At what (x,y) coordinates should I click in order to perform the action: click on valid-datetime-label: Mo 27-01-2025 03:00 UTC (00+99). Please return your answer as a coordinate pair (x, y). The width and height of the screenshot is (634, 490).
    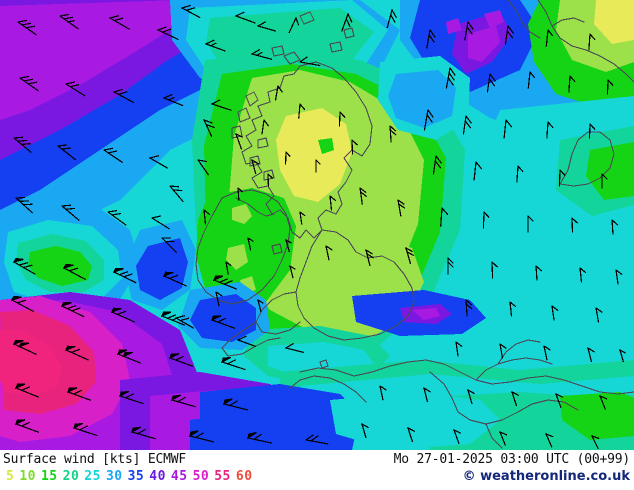
    Looking at the image, I should click on (512, 459).